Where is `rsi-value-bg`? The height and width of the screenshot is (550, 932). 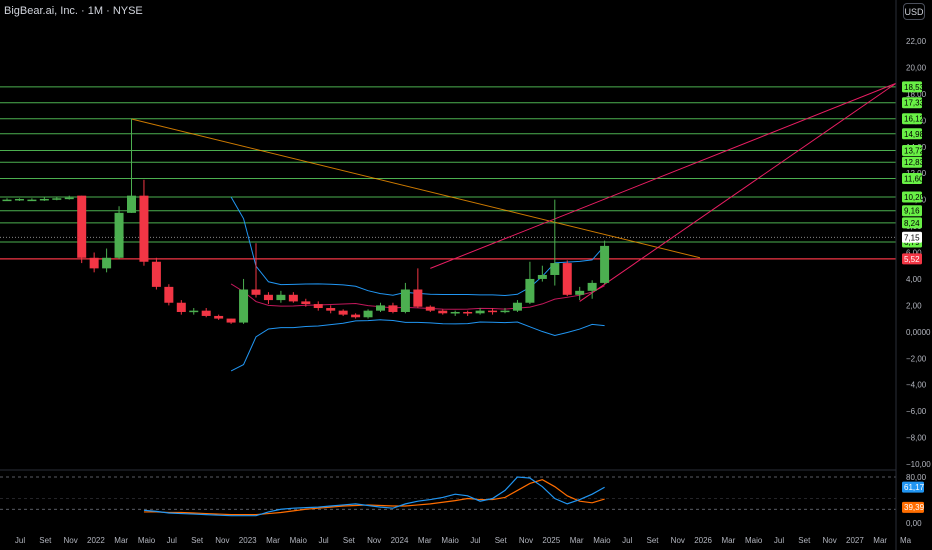 rsi-value-bg is located at coordinates (913, 487).